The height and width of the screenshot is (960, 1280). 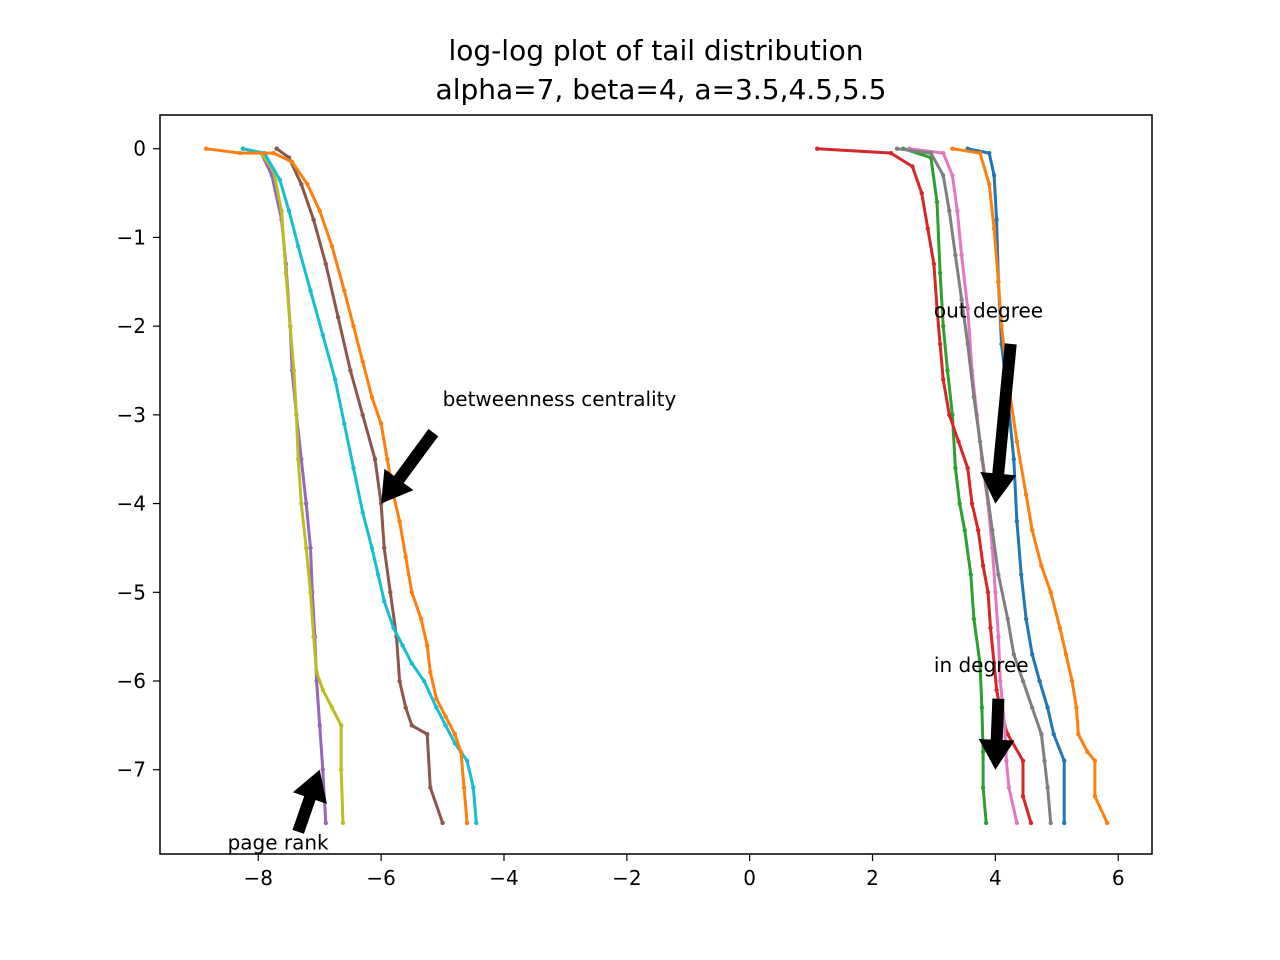 What do you see at coordinates (139, 149) in the screenshot?
I see `y-tick-label: 0` at bounding box center [139, 149].